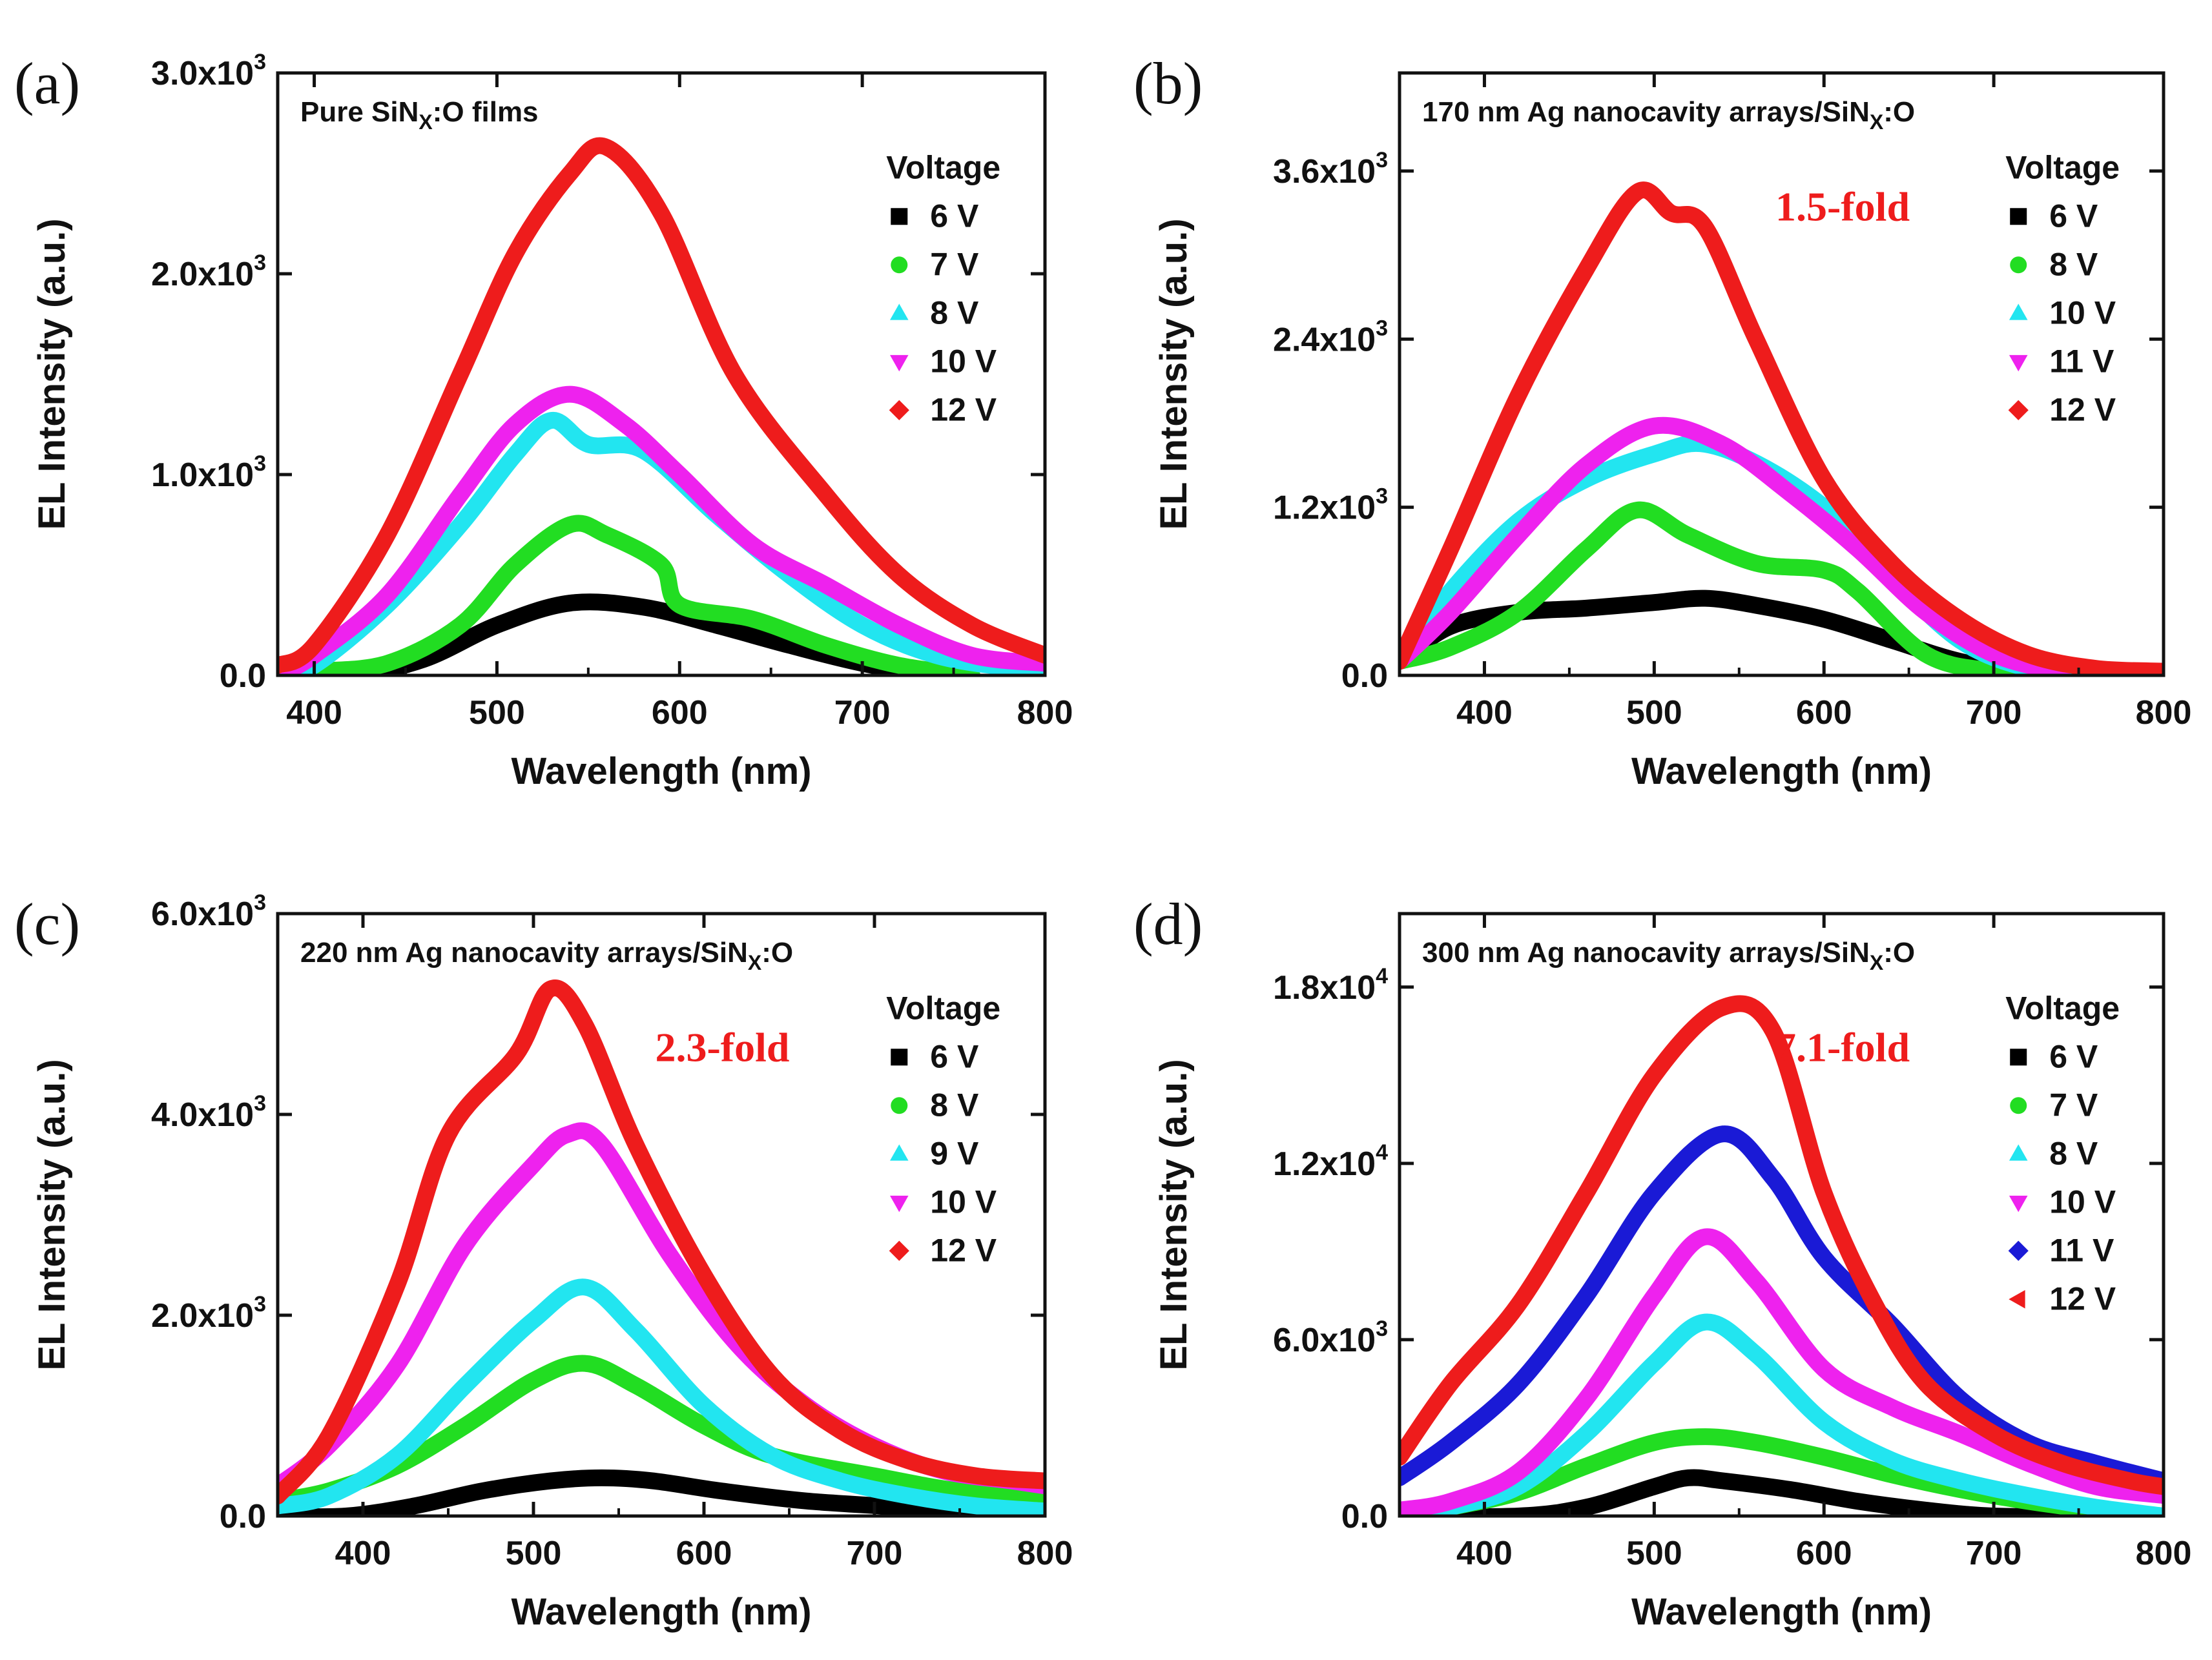 The height and width of the screenshot is (1660, 2212). I want to click on series-line-7v, so click(629, 595).